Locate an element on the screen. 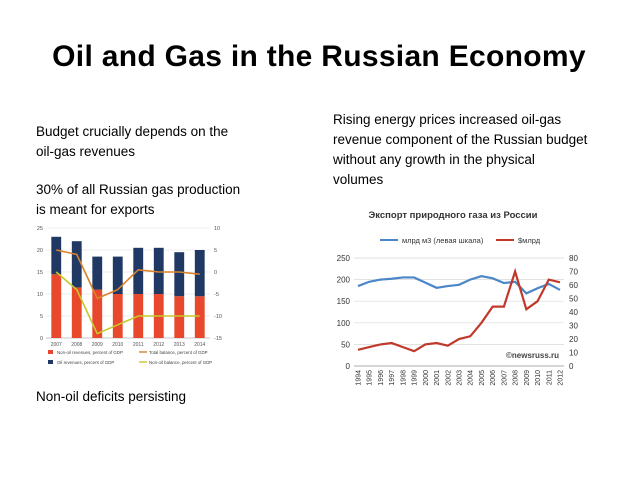  y-tick-label: 50 is located at coordinates (345, 344).